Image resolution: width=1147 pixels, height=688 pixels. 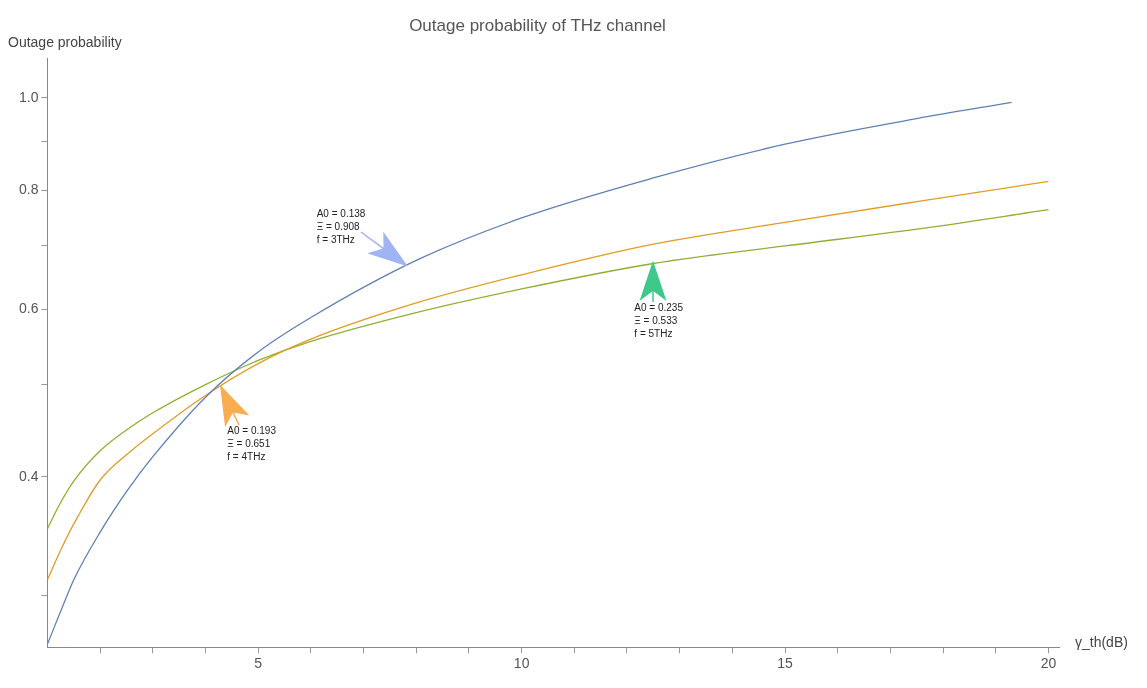 What do you see at coordinates (1048, 663) in the screenshot?
I see `x-tick-label: 20` at bounding box center [1048, 663].